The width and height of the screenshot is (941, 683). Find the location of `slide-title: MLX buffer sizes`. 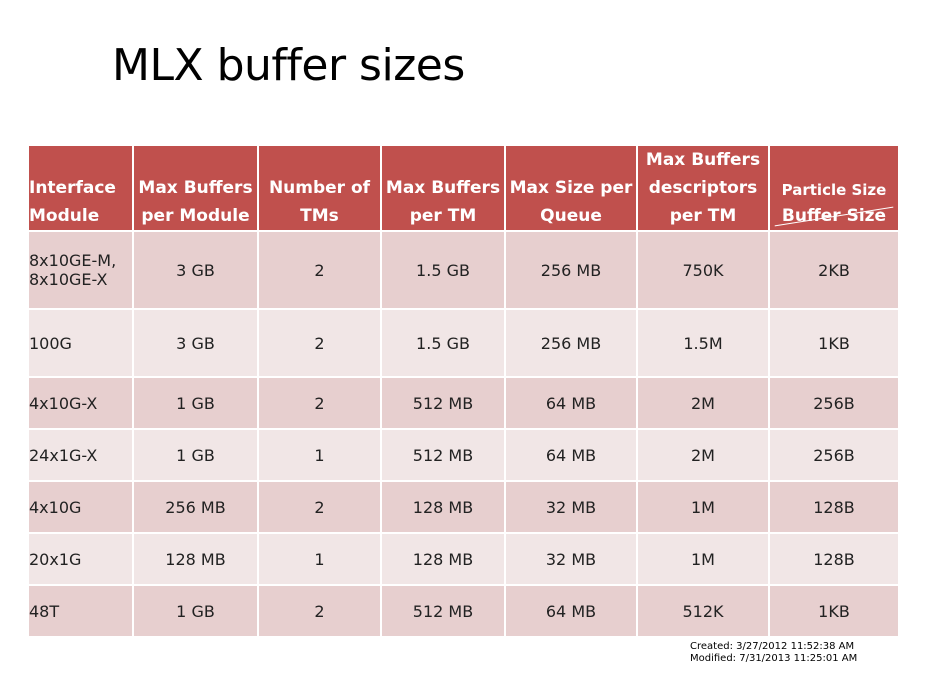

slide-title: MLX buffer sizes is located at coordinates (288, 65).